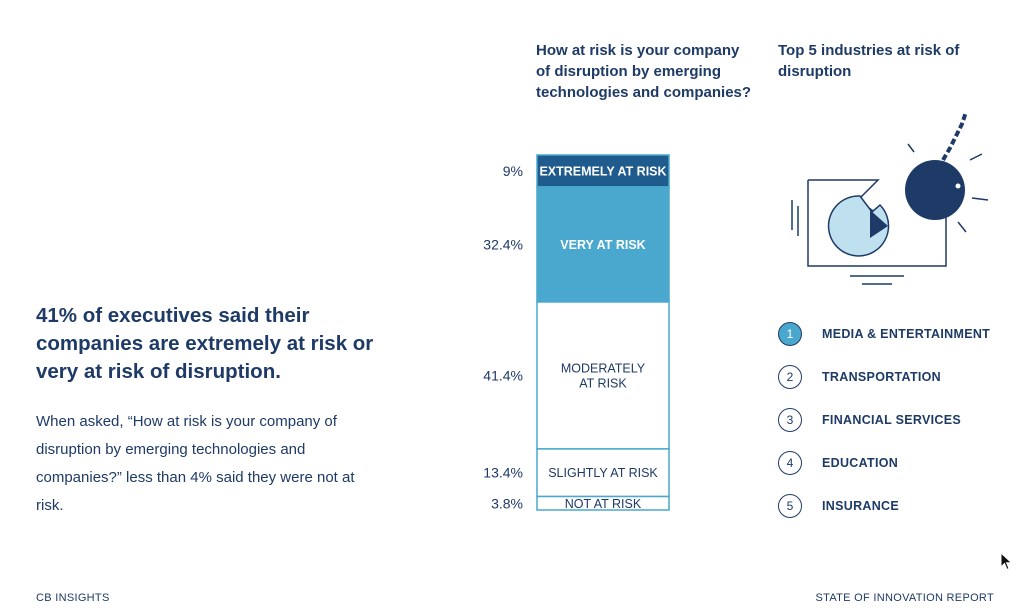  I want to click on footer-brand: CB INSIGHTS, so click(73, 598).